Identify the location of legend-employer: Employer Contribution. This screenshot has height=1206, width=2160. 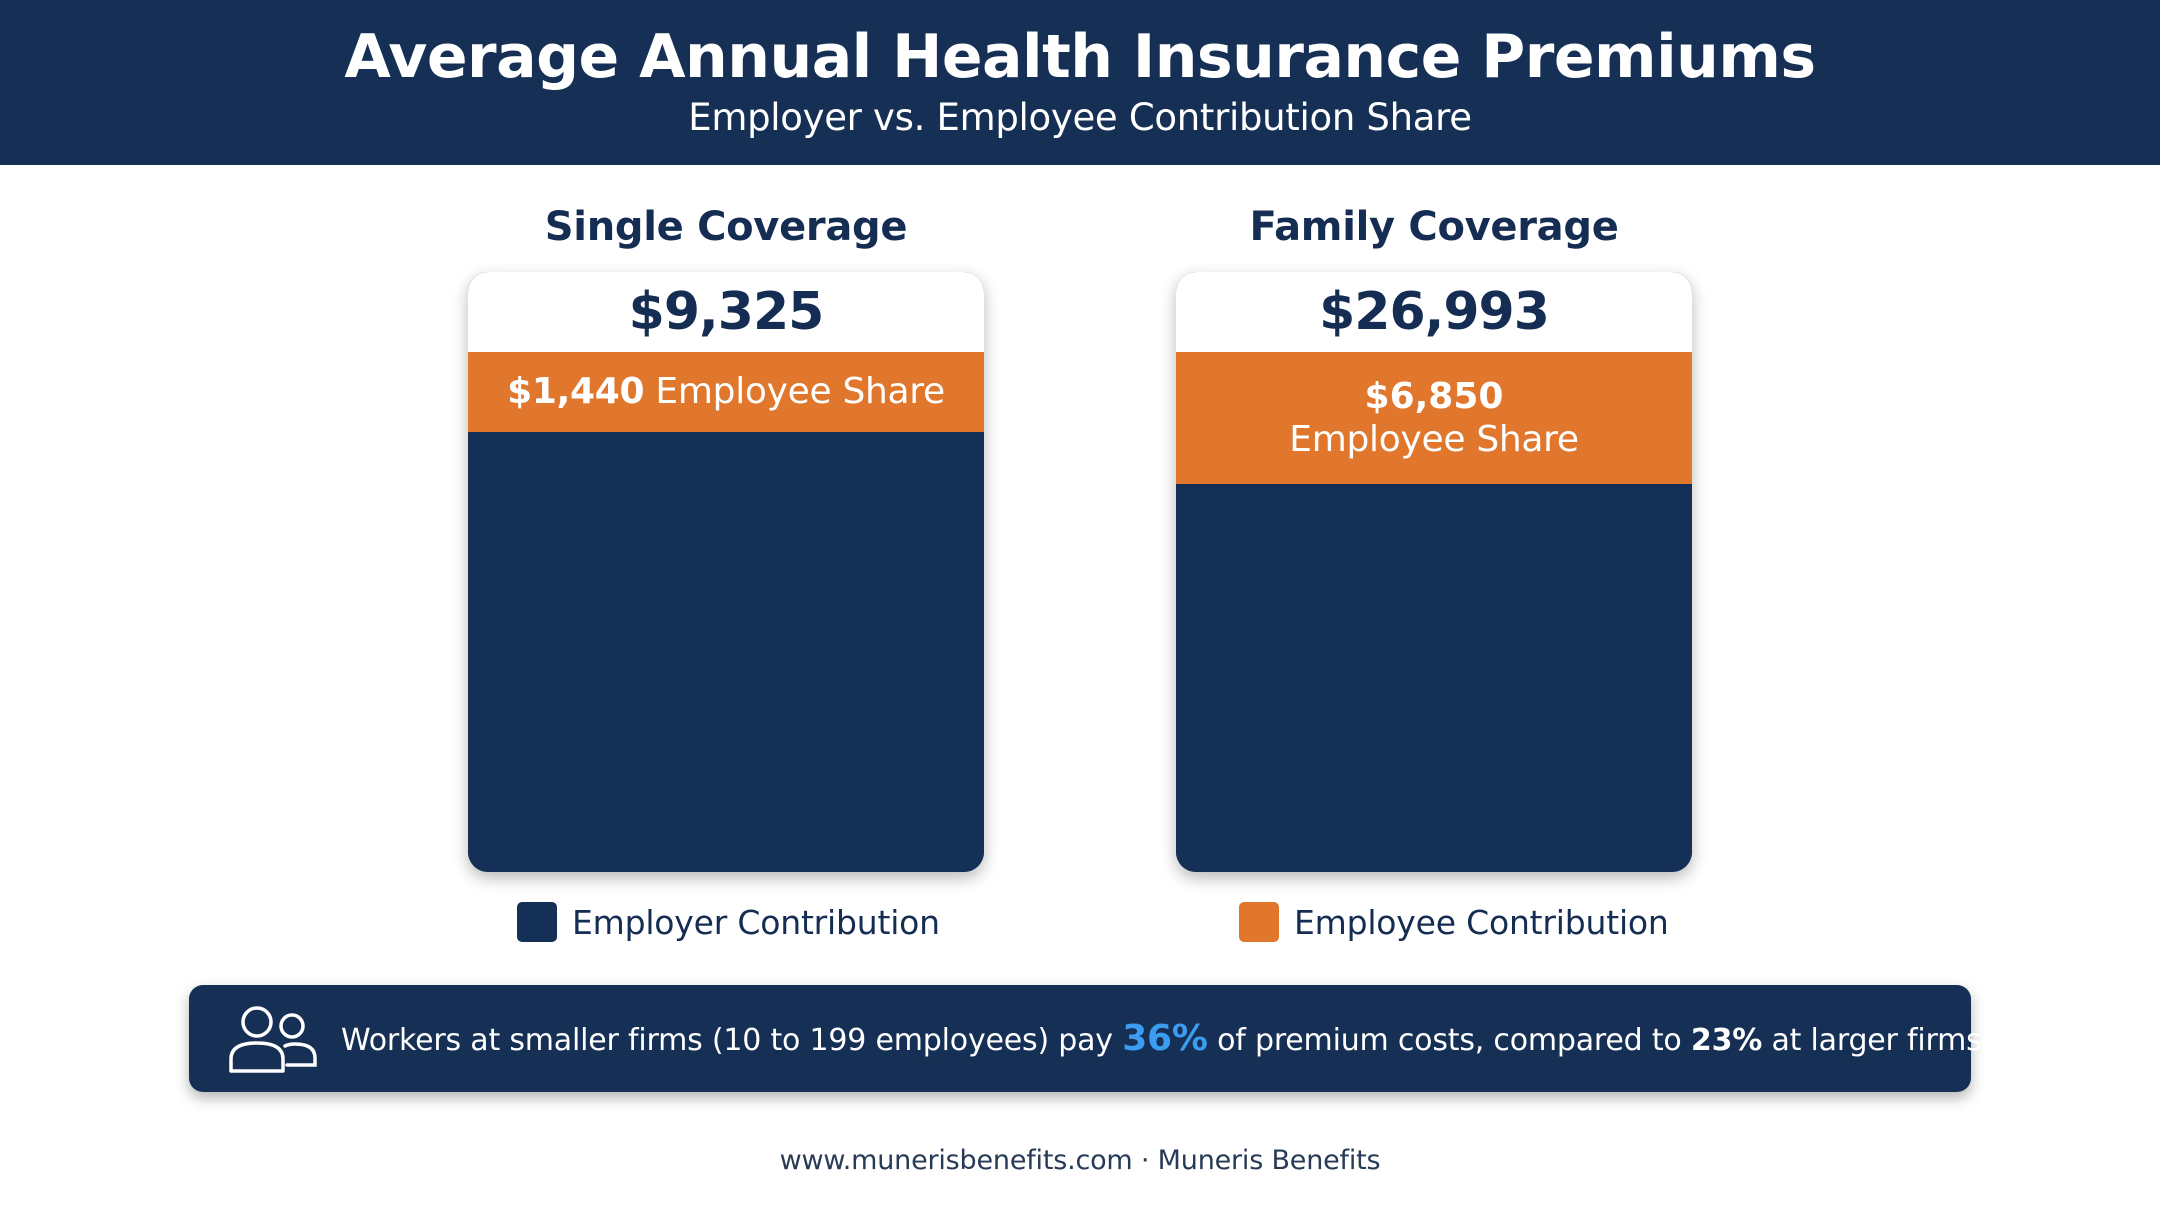
(728, 922).